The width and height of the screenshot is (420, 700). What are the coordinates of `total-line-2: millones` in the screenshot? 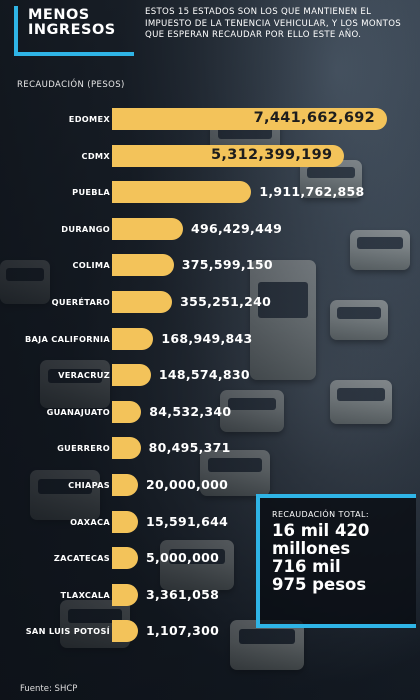 It's located at (311, 548).